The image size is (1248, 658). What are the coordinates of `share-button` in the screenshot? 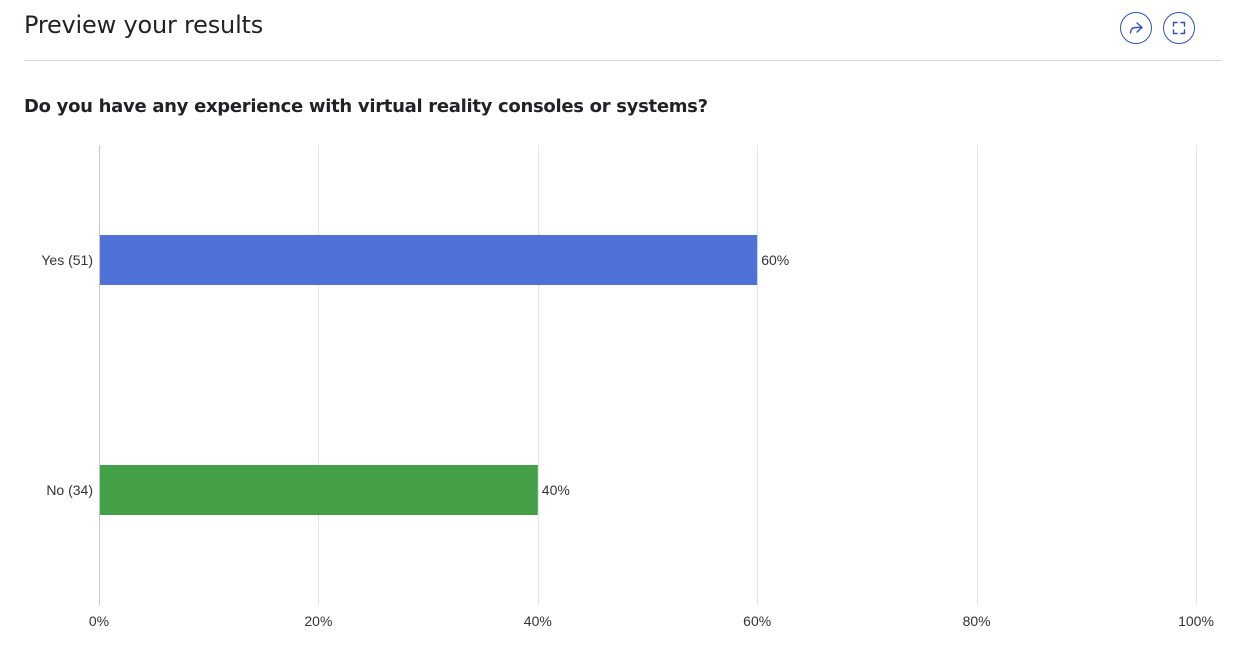 It's located at (1136, 28).